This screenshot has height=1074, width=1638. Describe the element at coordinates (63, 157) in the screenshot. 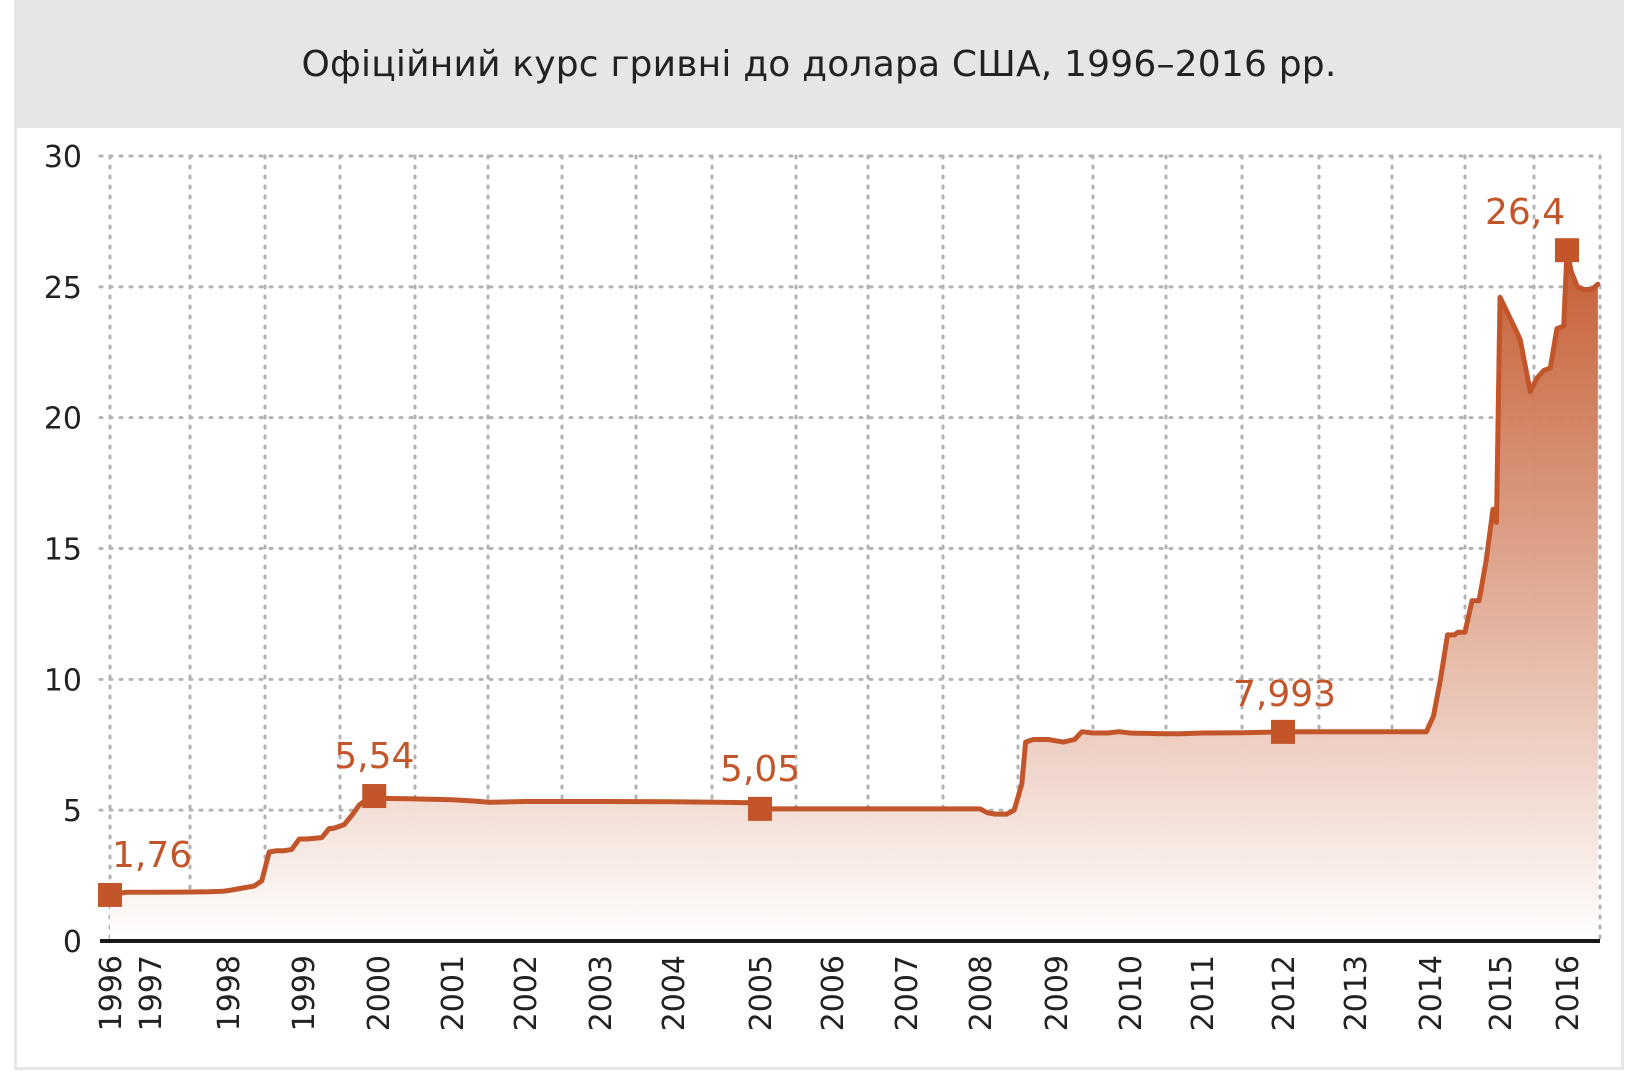

I see `y-tick-label: 30` at that location.